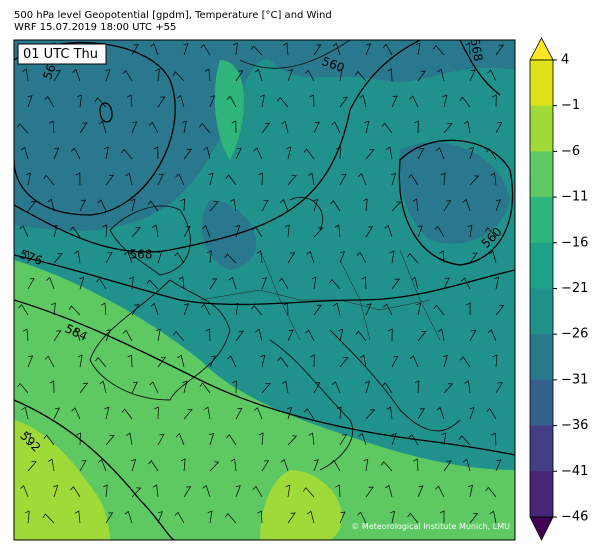 Image resolution: width=603 pixels, height=556 pixels. What do you see at coordinates (570, 105) in the screenshot?
I see `colorbar-tick-label: −1` at bounding box center [570, 105].